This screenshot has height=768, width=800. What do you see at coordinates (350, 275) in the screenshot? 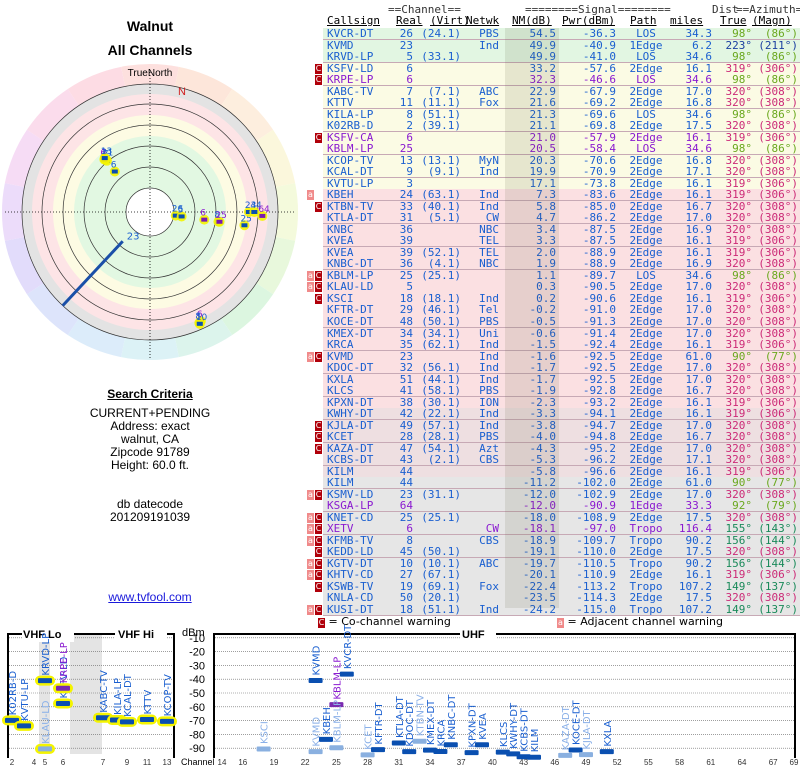
I see `cell-callsign: KBLM-LP` at bounding box center [350, 275].